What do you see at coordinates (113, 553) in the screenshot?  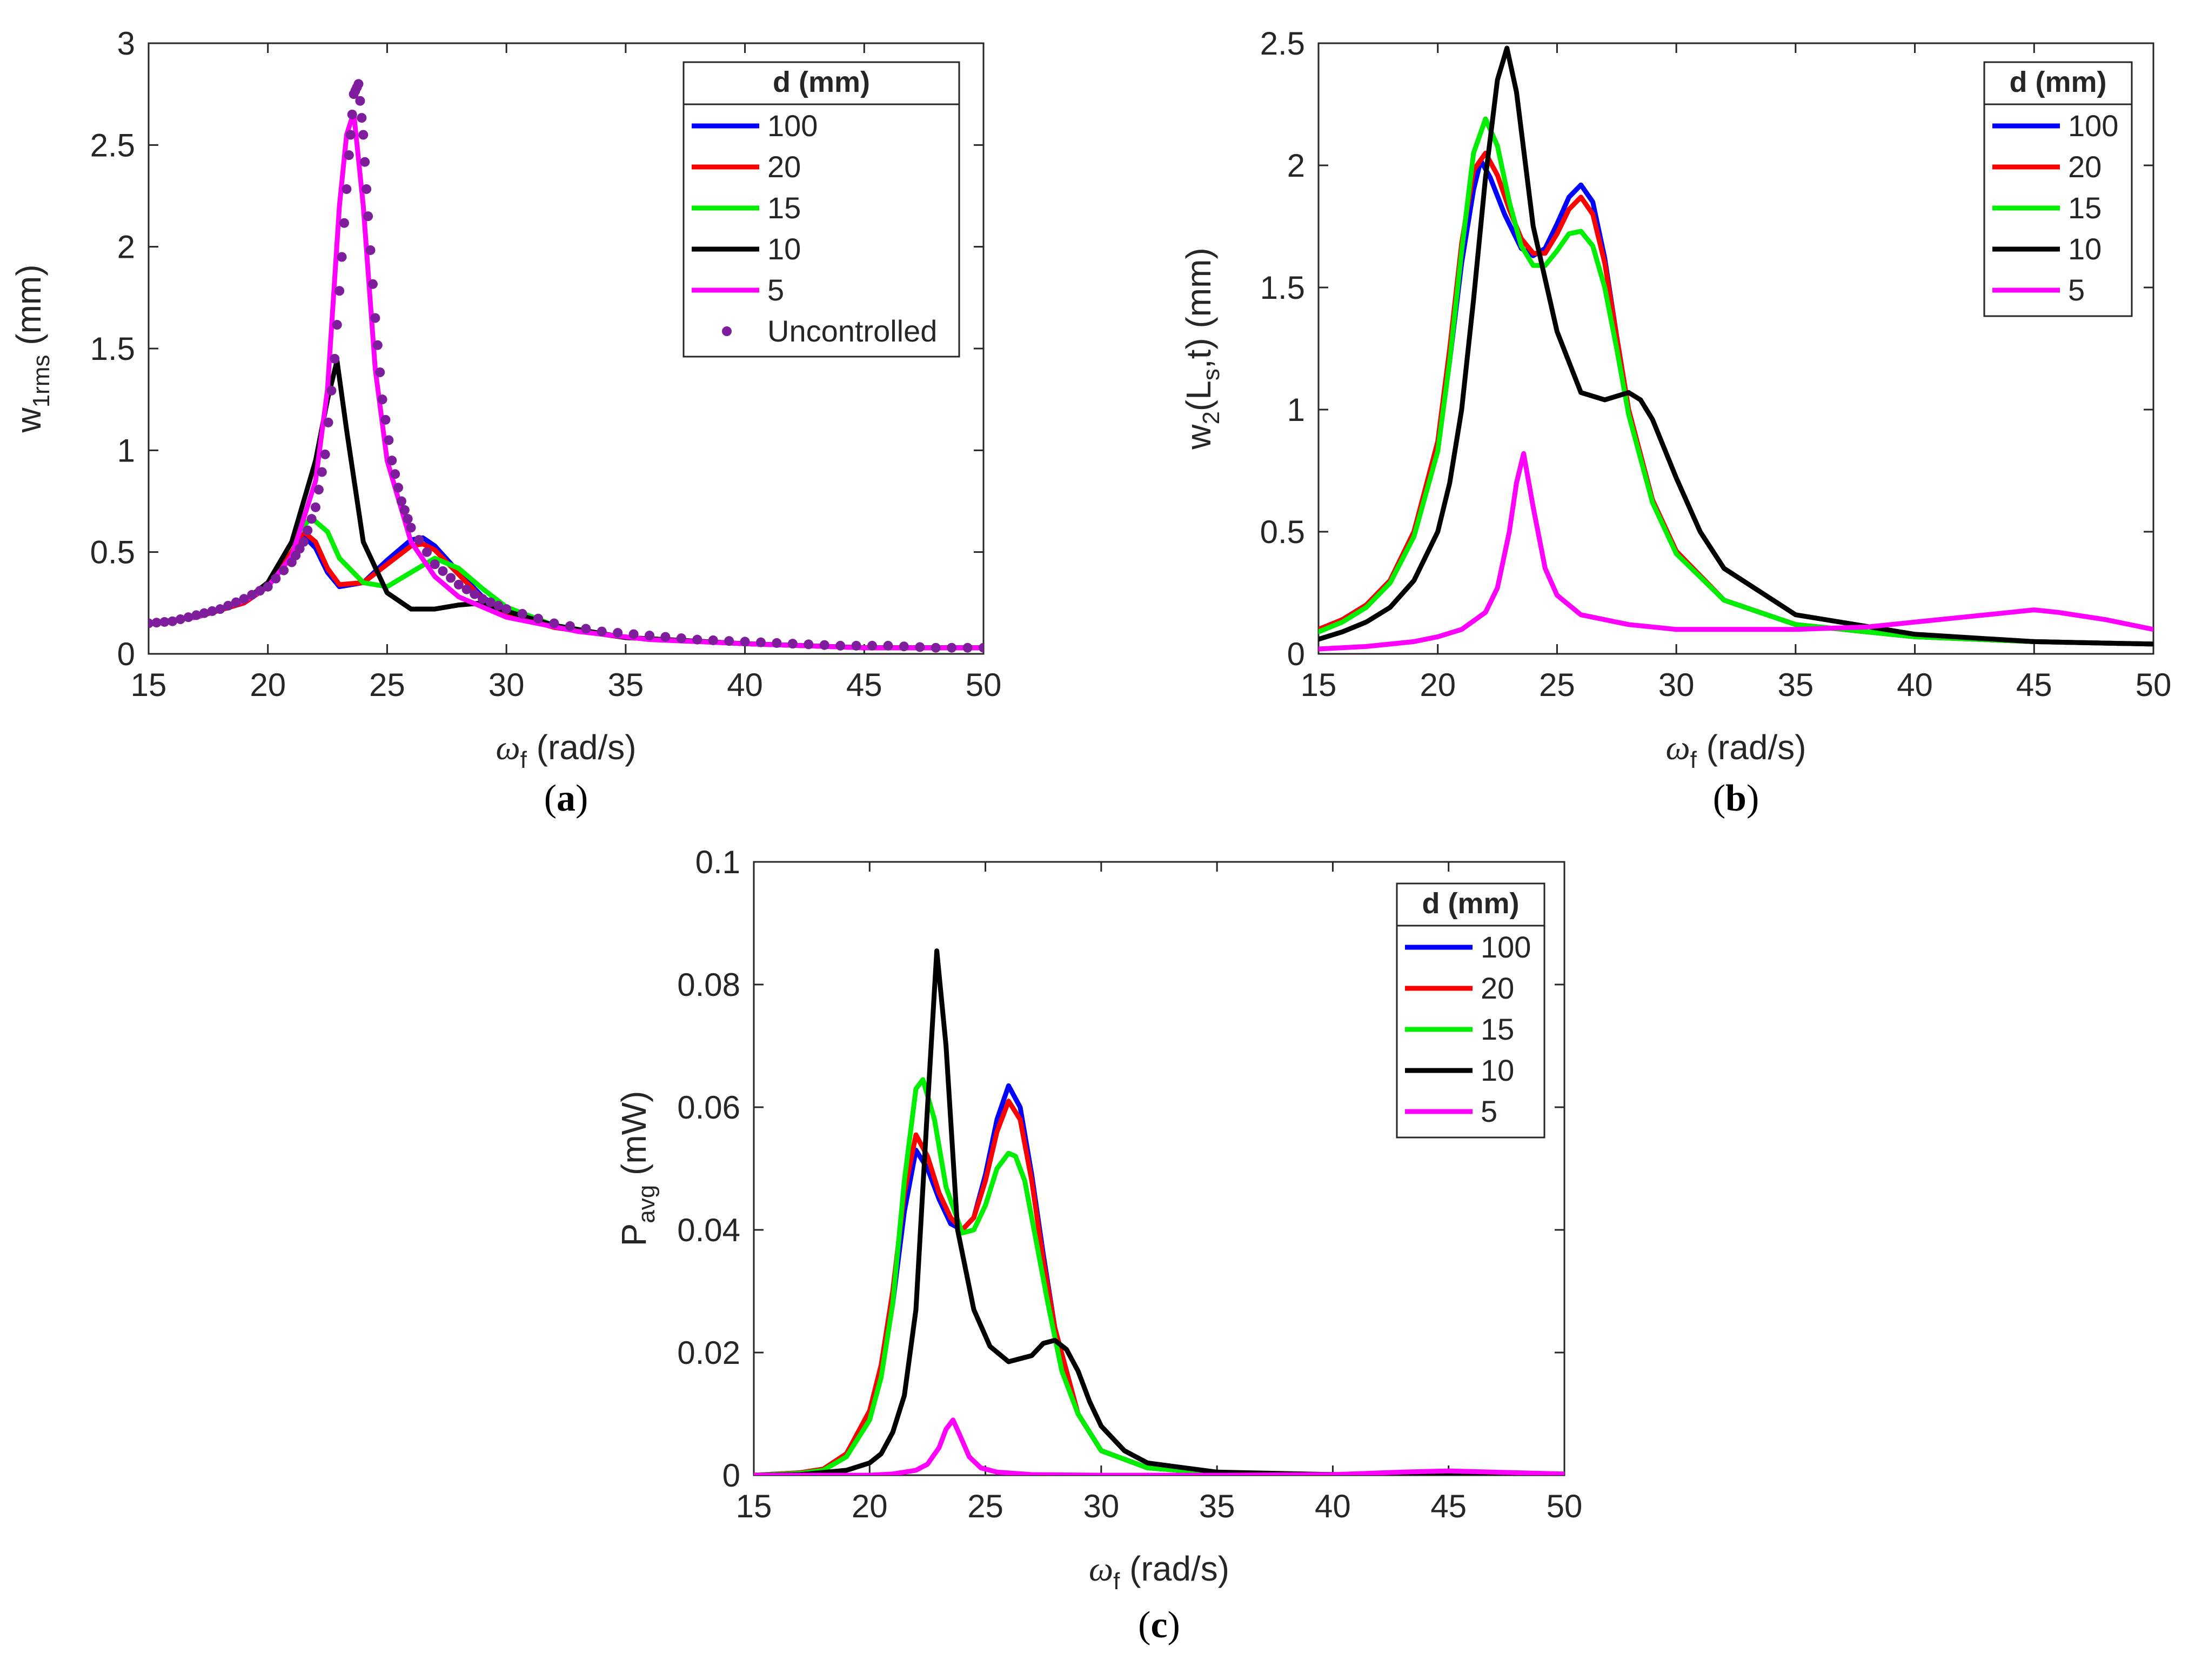 I see `y-tick-label: 0.5` at bounding box center [113, 553].